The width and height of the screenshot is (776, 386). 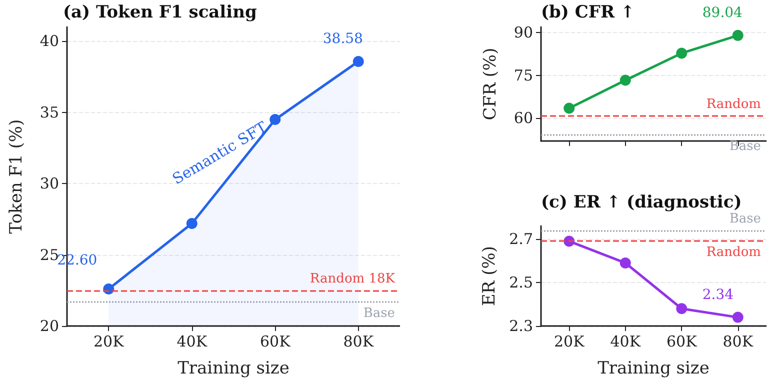 I want to click on y-tick-label: 30, so click(x=49, y=183).